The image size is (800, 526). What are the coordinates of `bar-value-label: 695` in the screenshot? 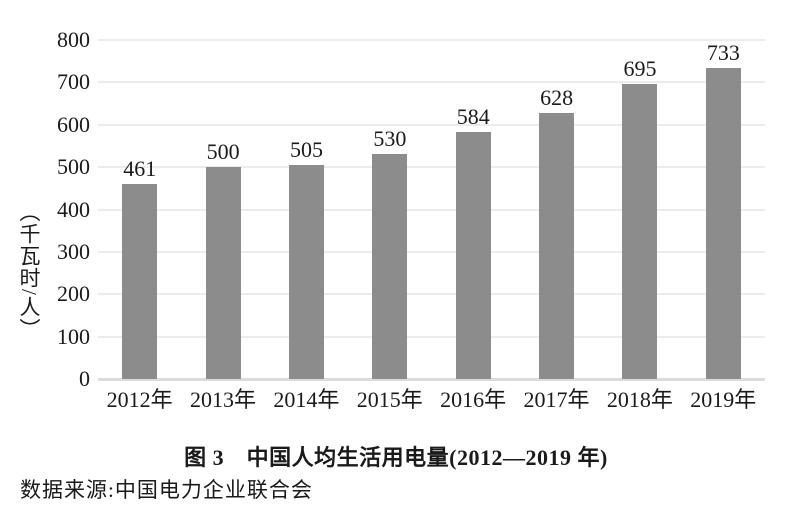 It's located at (640, 69).